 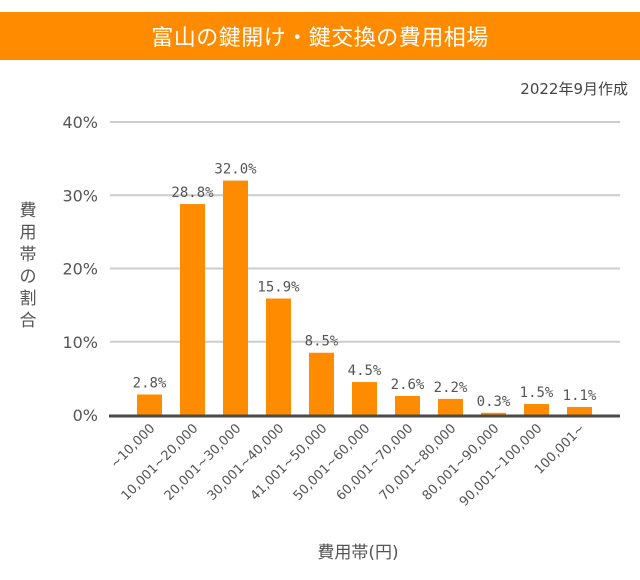 What do you see at coordinates (203, 462) in the screenshot?
I see `x-tick-label: 20,001~30,000` at bounding box center [203, 462].